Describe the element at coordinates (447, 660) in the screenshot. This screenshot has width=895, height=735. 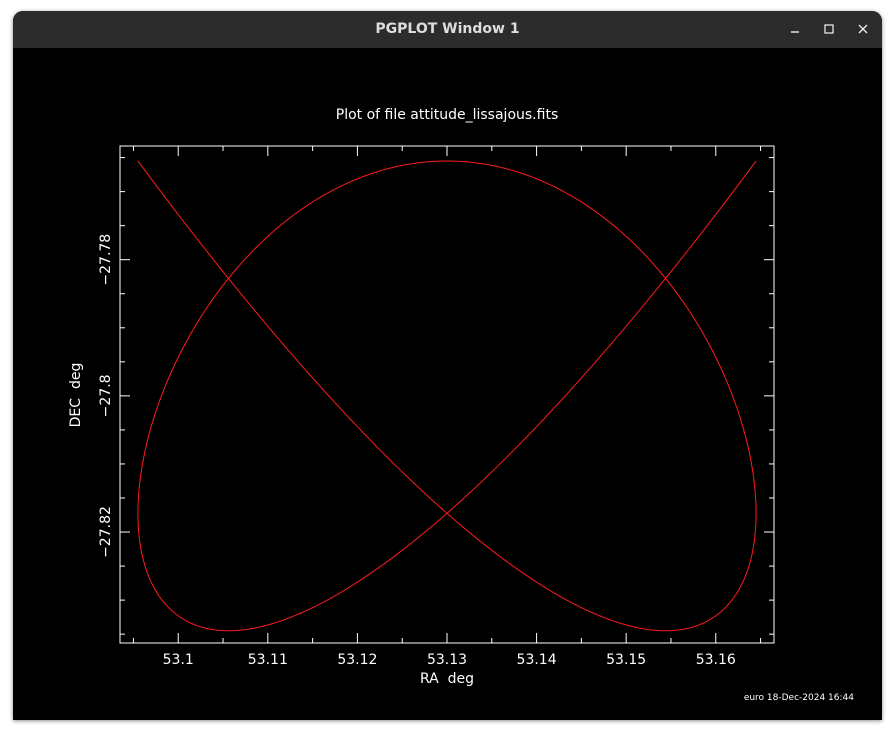
I see `x-tick-label: 53.13` at that location.